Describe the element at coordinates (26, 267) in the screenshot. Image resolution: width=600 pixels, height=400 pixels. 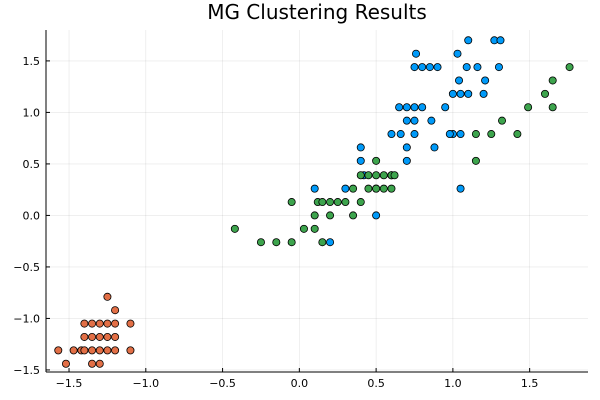
I see `y-tick-label: −0.5` at that location.